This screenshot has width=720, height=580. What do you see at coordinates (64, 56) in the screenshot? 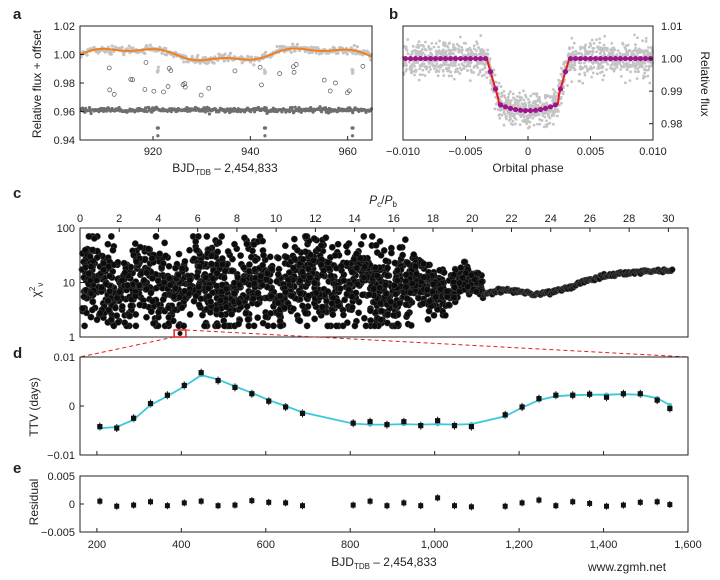
I see `panel-a-y-tick-label: 1.00` at bounding box center [64, 56].